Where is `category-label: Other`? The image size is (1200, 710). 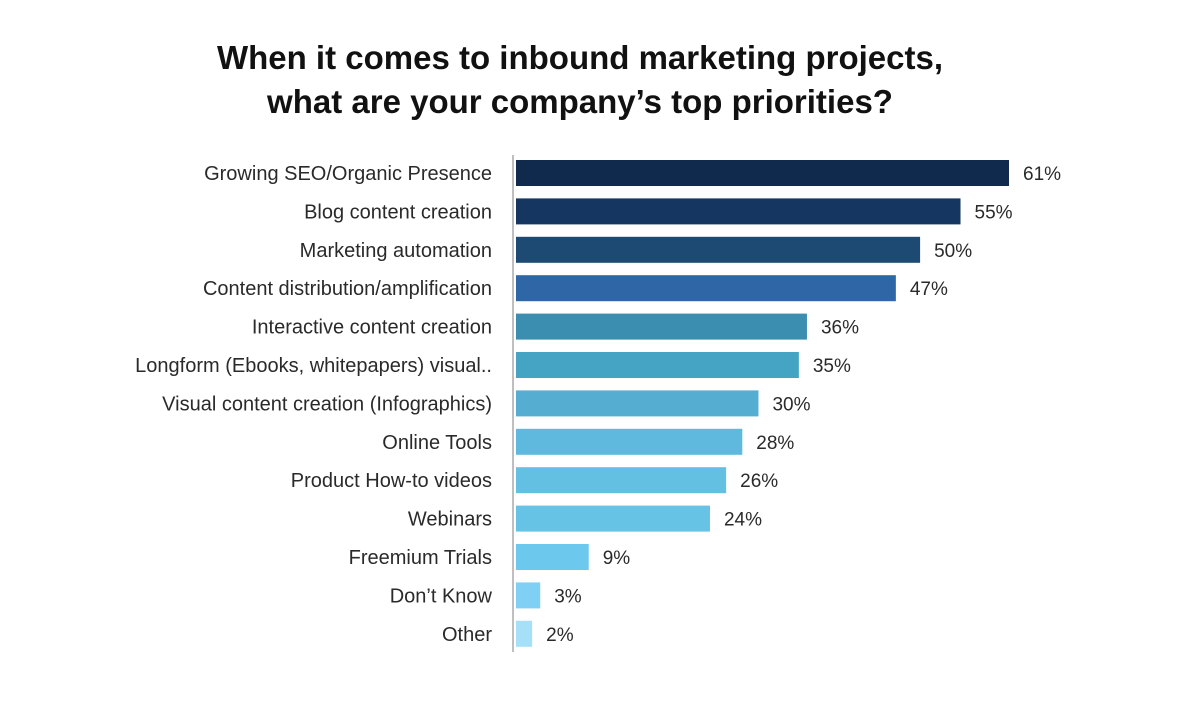
category-label: Other is located at coordinates (467, 635).